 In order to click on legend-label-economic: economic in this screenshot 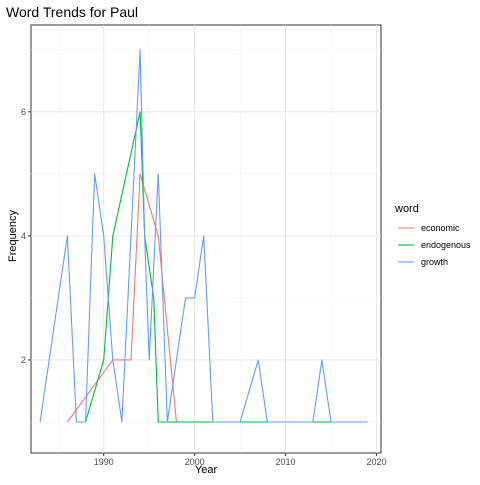, I will do `click(440, 228)`.